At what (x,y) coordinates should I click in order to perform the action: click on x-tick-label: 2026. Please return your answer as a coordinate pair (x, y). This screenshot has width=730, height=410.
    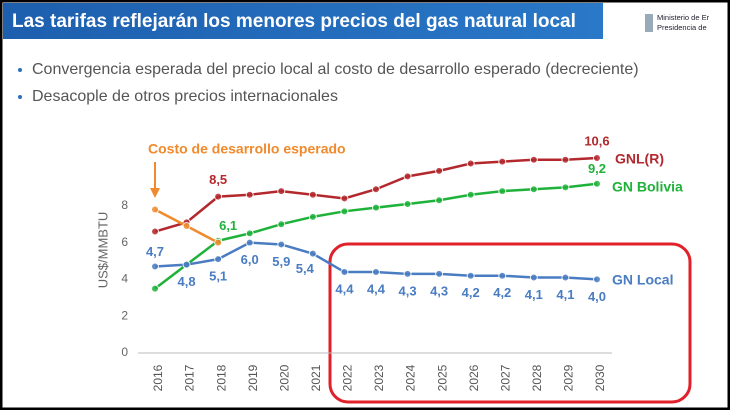
    Looking at the image, I should click on (474, 377).